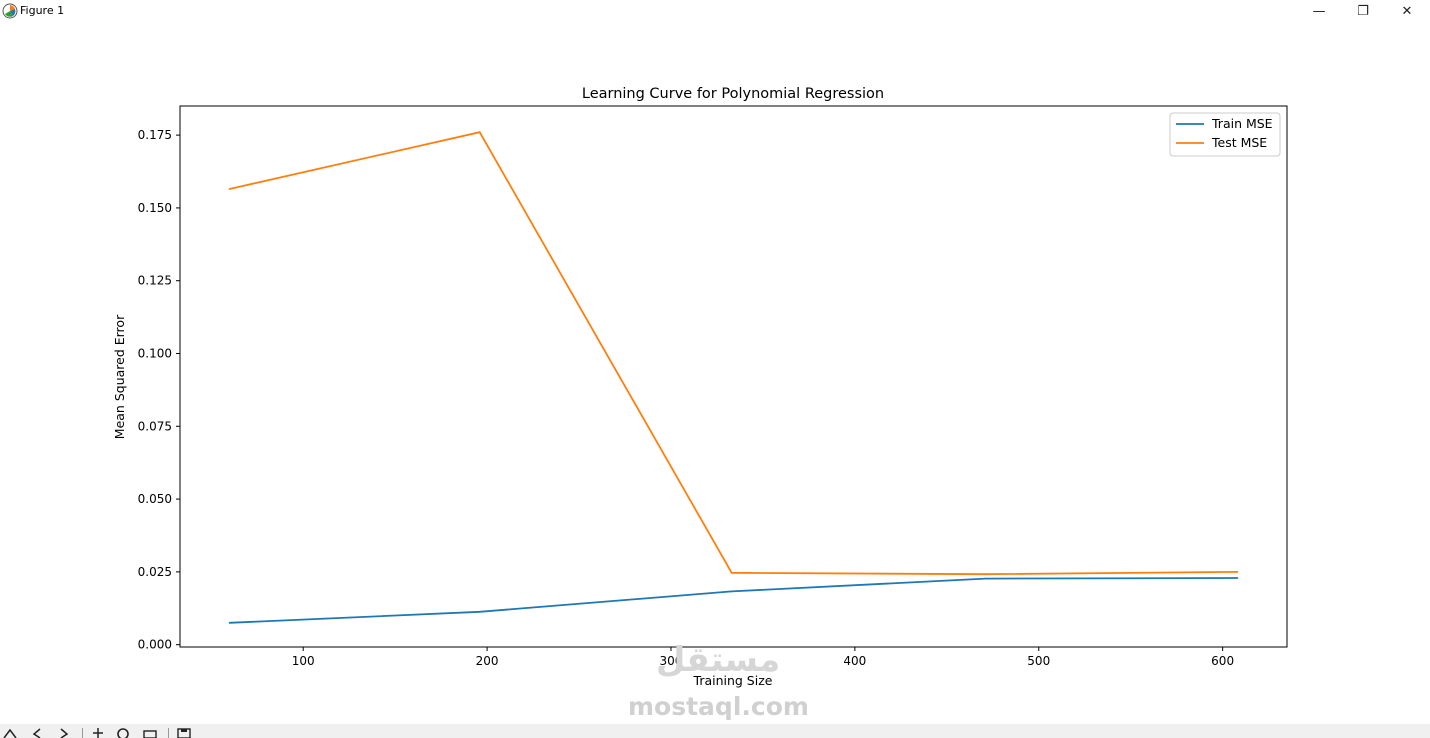  I want to click on series-line-train-mse, so click(733, 600).